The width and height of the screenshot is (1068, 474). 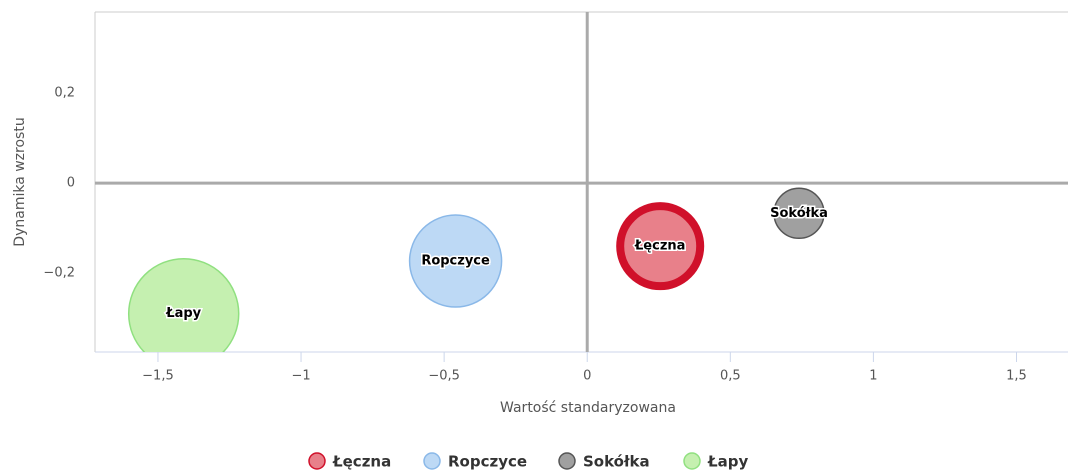 I want to click on x-tick-label: −0,5, so click(x=444, y=376).